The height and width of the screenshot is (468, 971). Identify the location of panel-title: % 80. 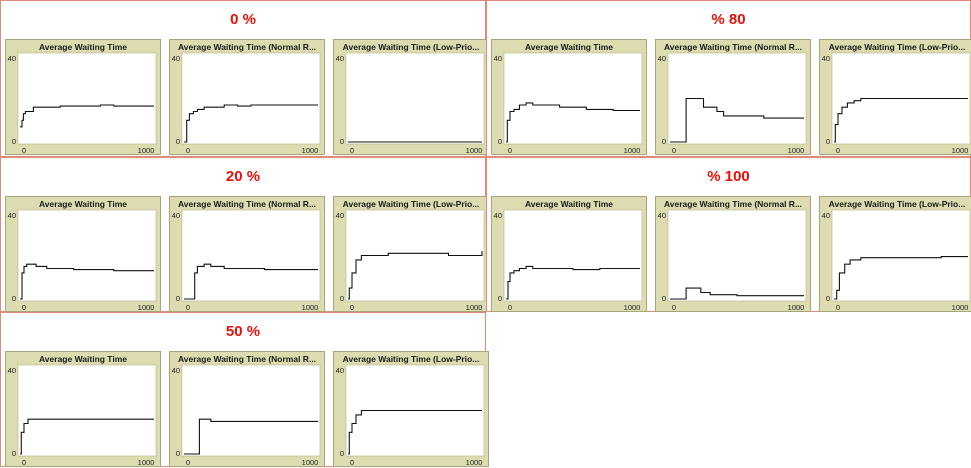
(728, 19).